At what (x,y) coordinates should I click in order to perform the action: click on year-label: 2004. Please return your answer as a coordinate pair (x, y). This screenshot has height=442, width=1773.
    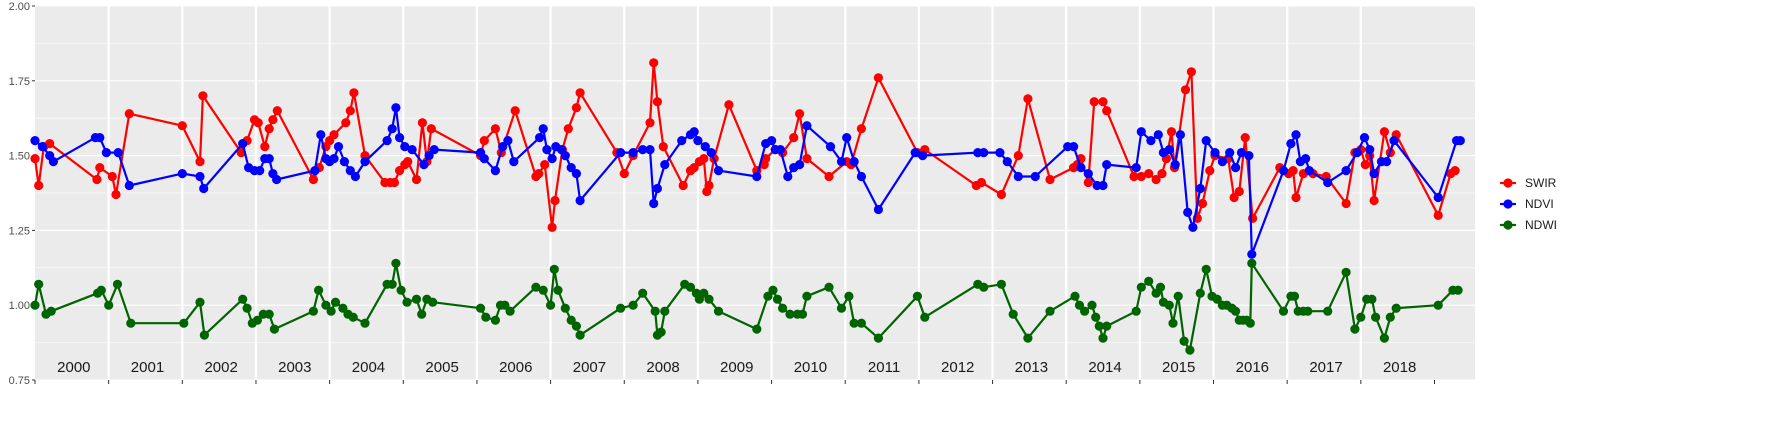
    Looking at the image, I should click on (368, 367).